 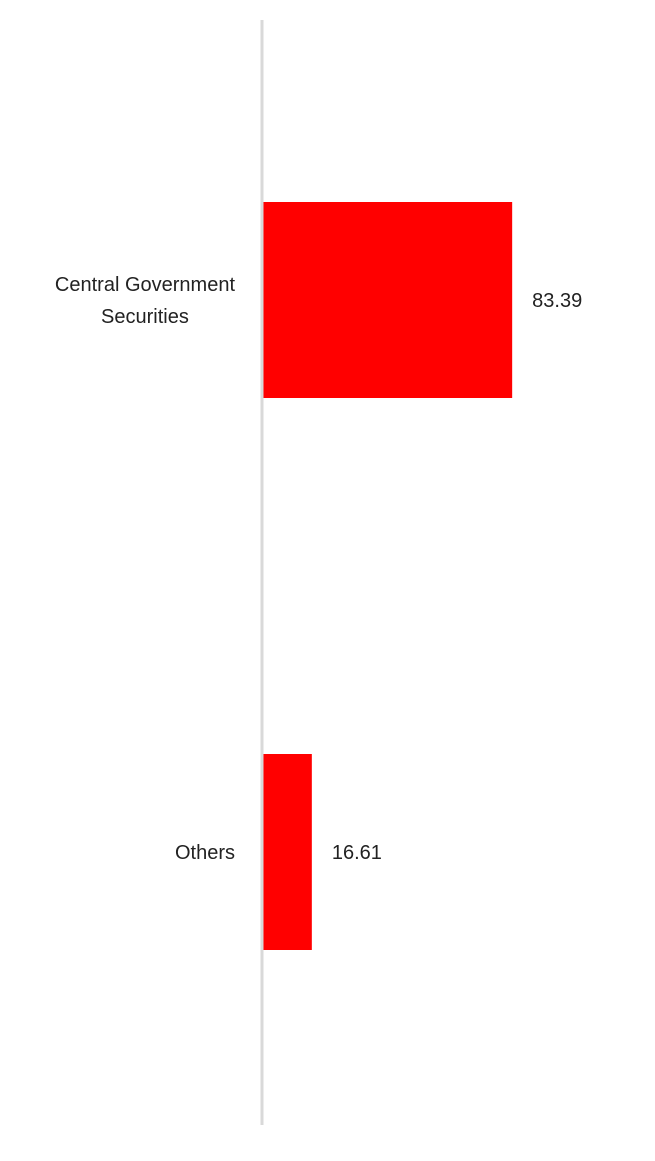 I want to click on category-label-1: Others, so click(x=205, y=853).